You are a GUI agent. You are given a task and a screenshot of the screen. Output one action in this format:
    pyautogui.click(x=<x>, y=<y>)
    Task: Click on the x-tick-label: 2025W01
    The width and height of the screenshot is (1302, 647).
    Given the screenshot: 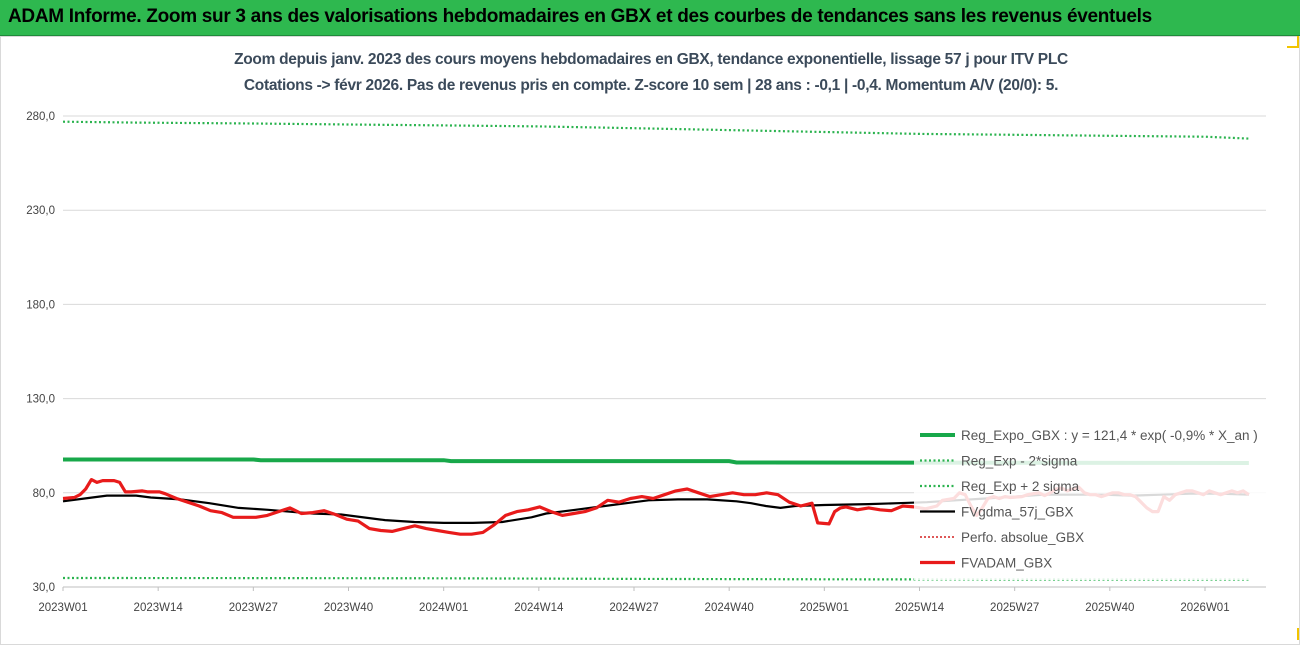 What is the action you would take?
    pyautogui.click(x=824, y=608)
    